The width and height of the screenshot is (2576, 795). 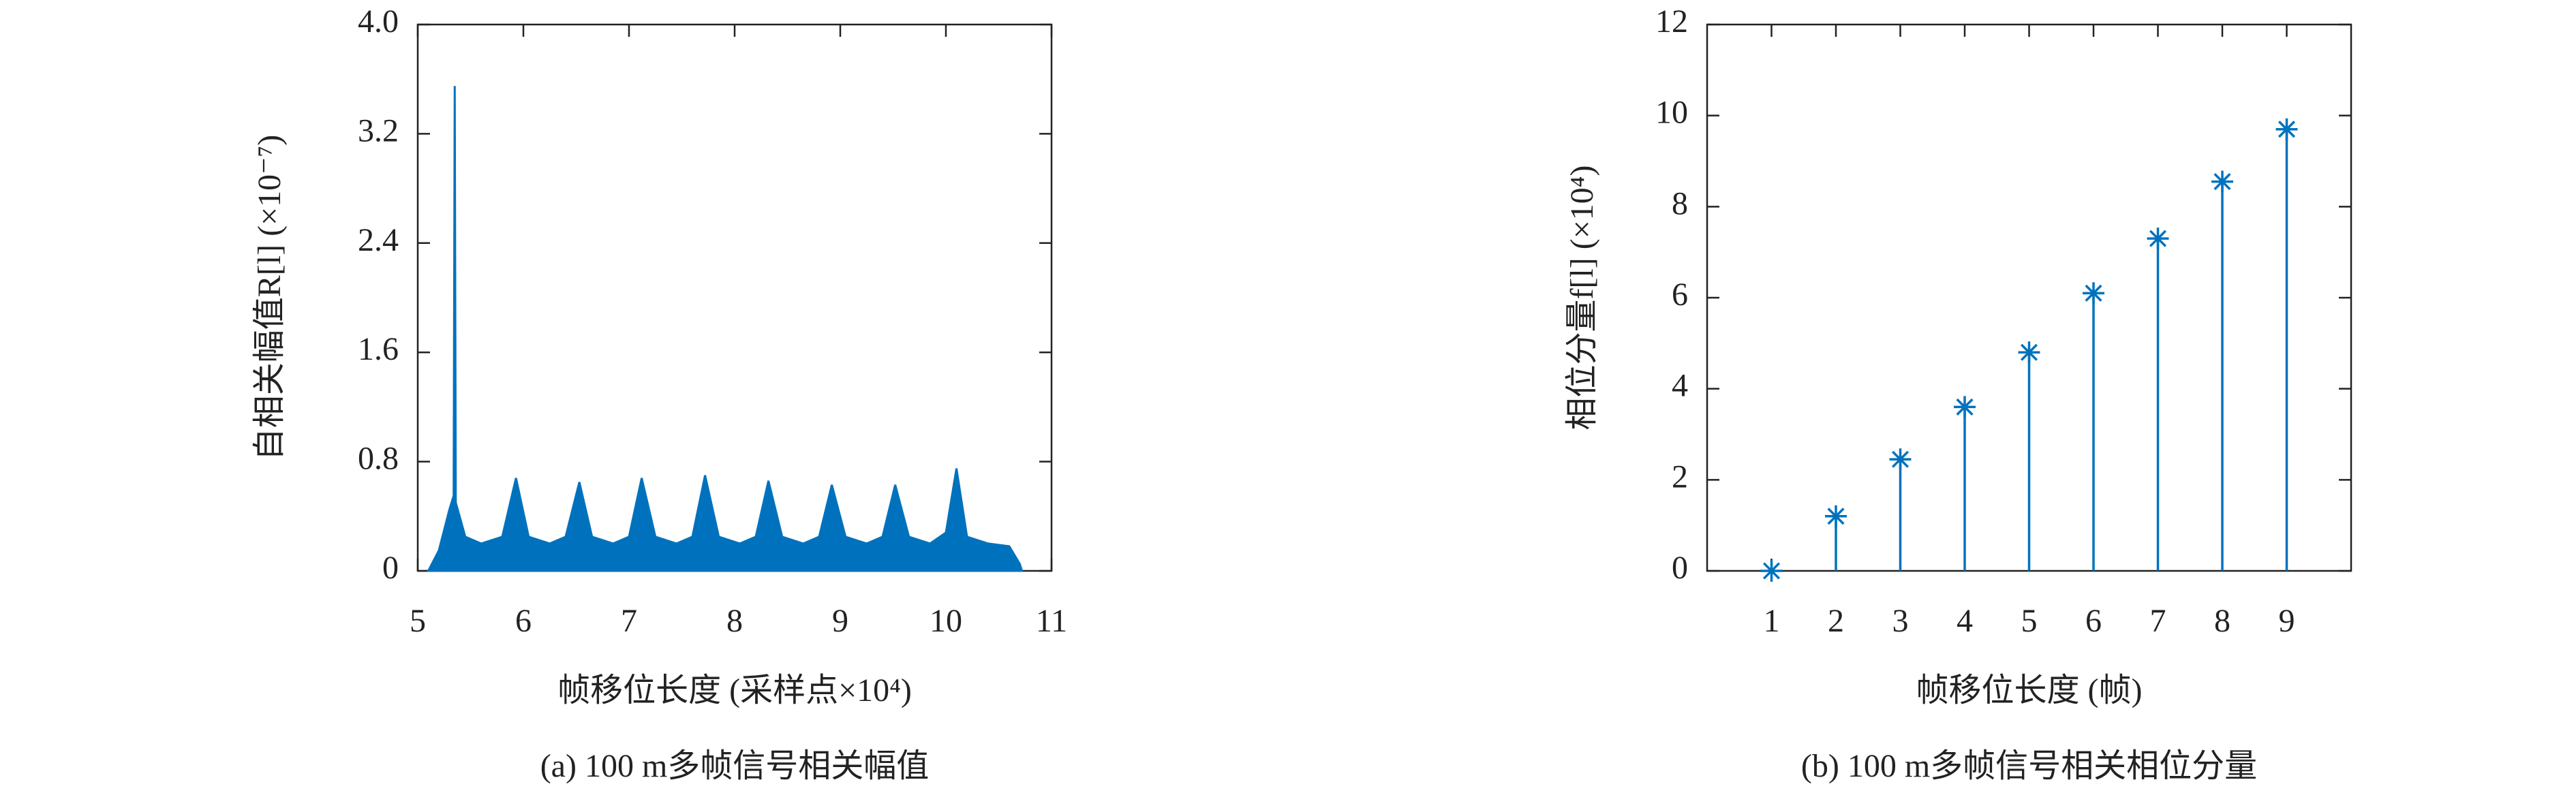 What do you see at coordinates (1680, 476) in the screenshot?
I see `y-tick-label: 2` at bounding box center [1680, 476].